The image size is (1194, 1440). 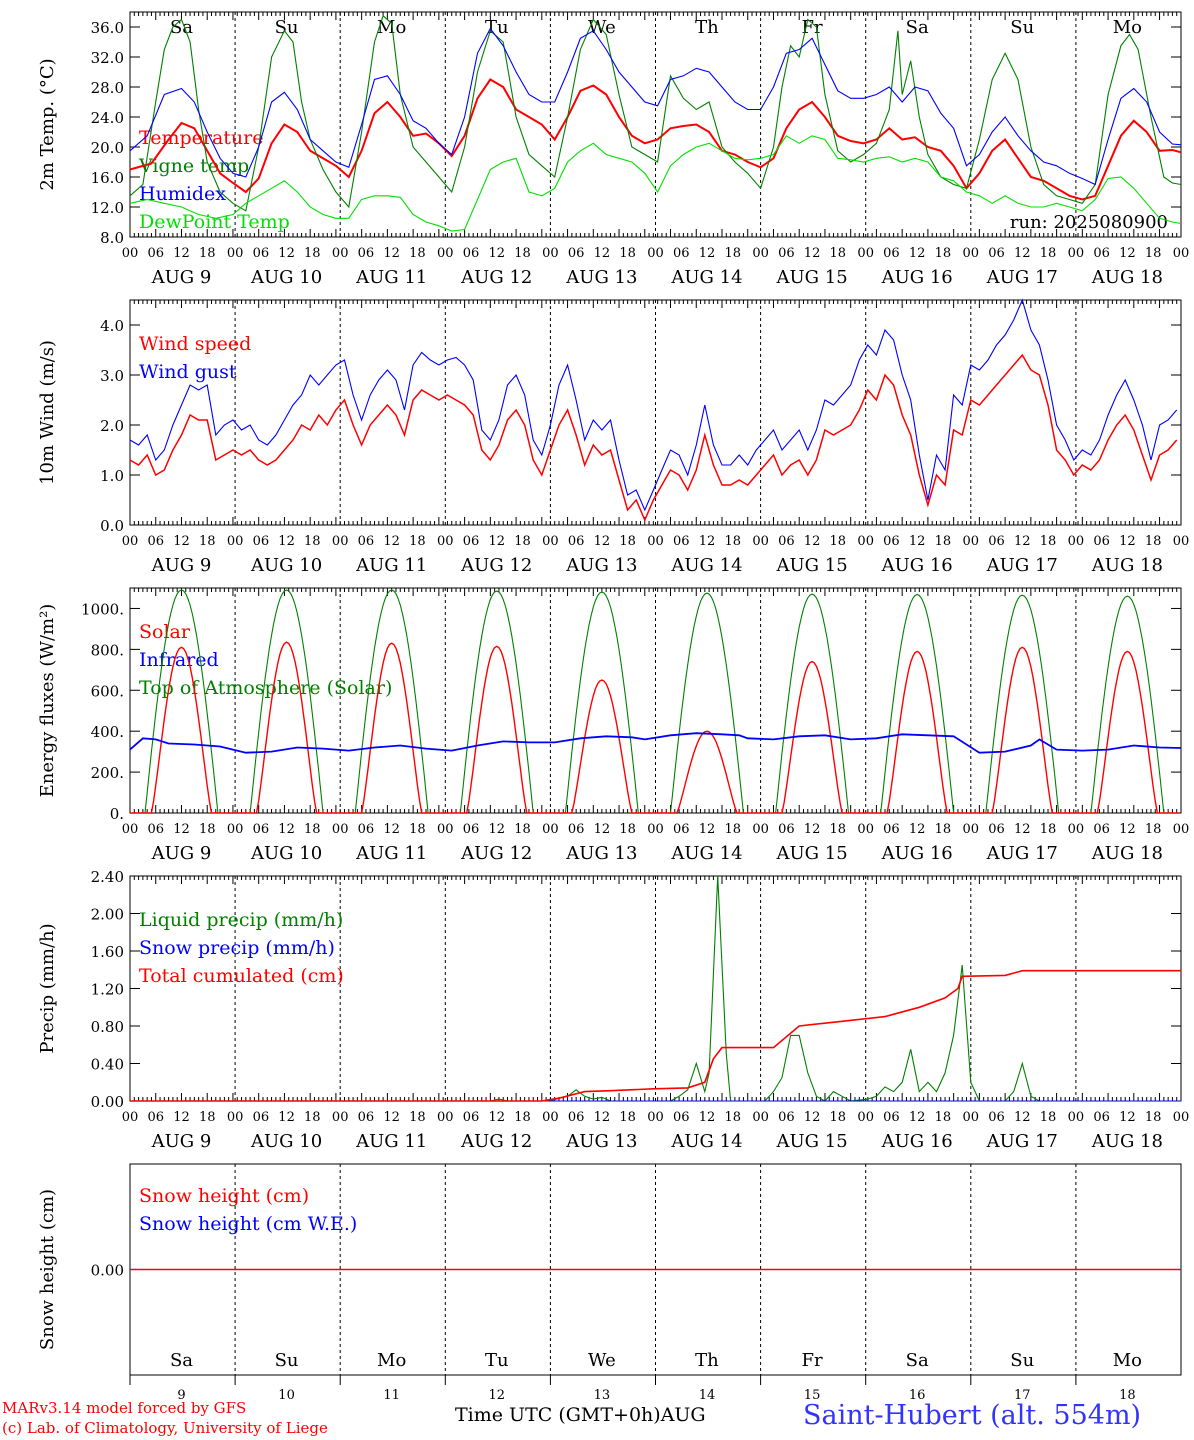 What do you see at coordinates (655, 183) in the screenshot?
I see `series-line-dewpoint-temp` at bounding box center [655, 183].